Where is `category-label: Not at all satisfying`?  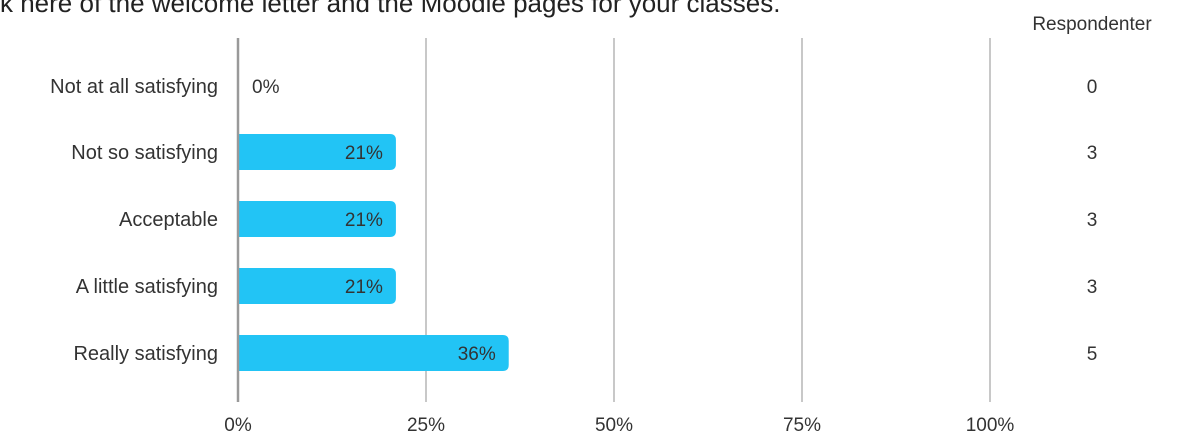 category-label: Not at all satisfying is located at coordinates (134, 87).